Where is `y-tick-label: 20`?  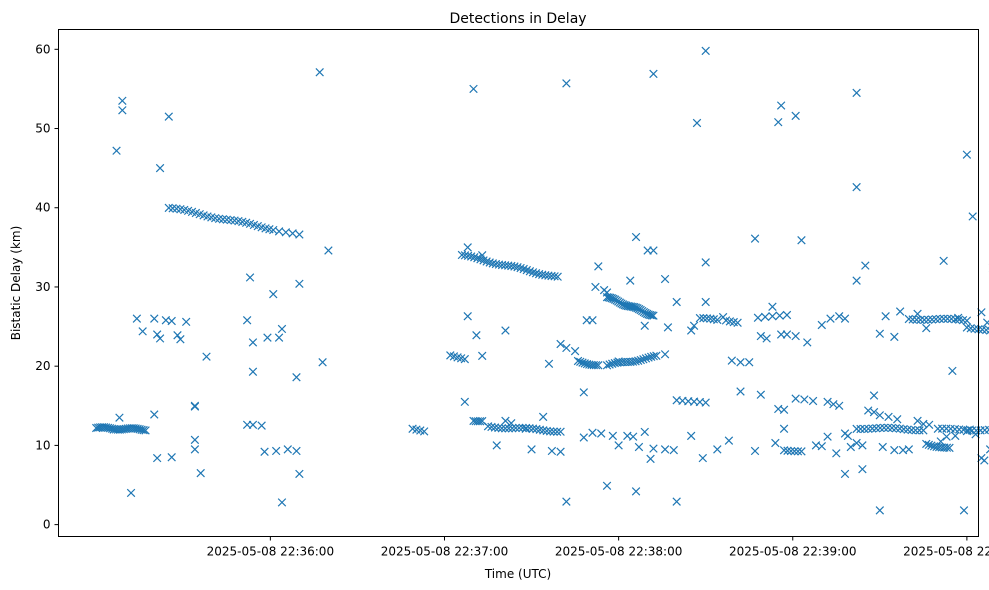 y-tick-label: 20 is located at coordinates (42, 366).